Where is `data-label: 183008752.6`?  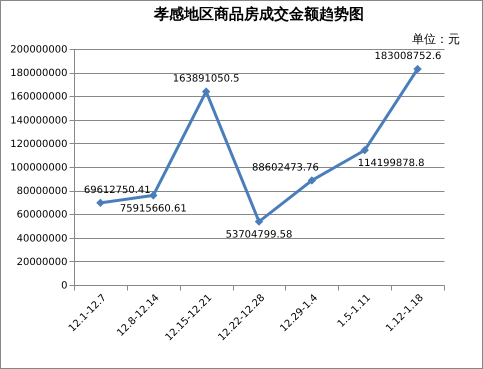
data-label: 183008752.6 is located at coordinates (408, 56).